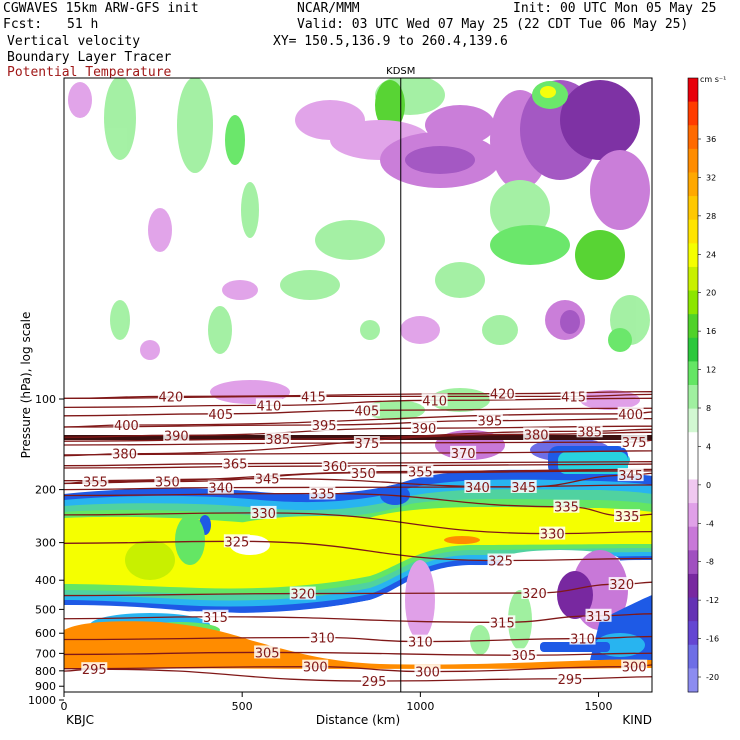  I want to click on colorbar-labels: 36 32 28 24 20 16 12 8 4 0 -4 -8 -12 -16 -20, so click(708, 408).